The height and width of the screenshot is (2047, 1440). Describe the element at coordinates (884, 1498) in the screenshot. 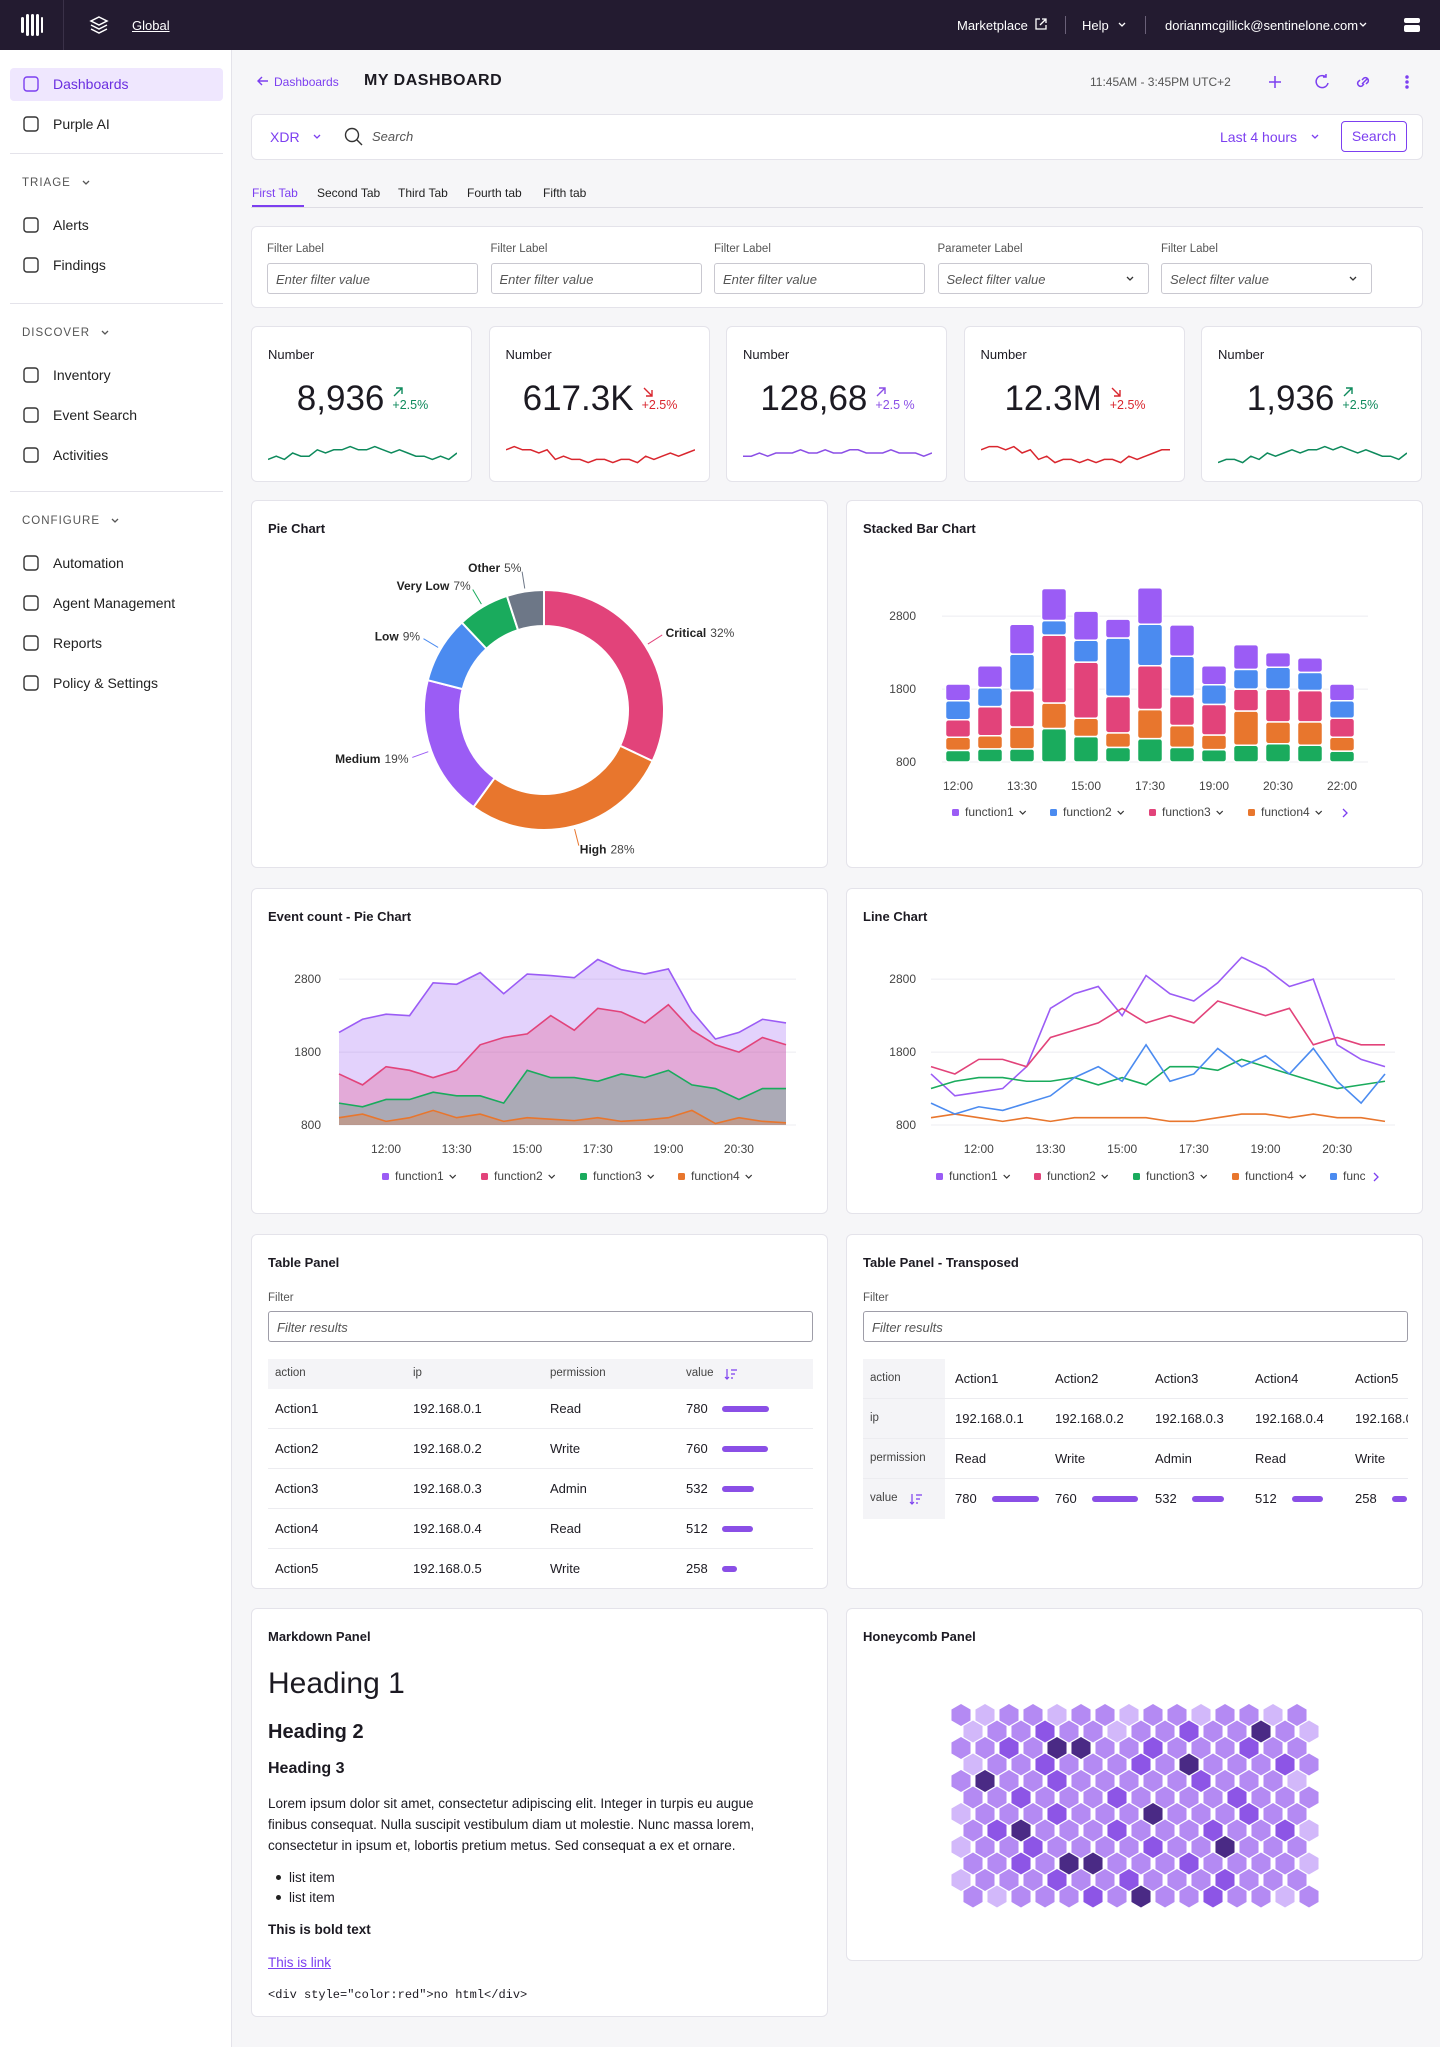

I see `row-header: value` at that location.